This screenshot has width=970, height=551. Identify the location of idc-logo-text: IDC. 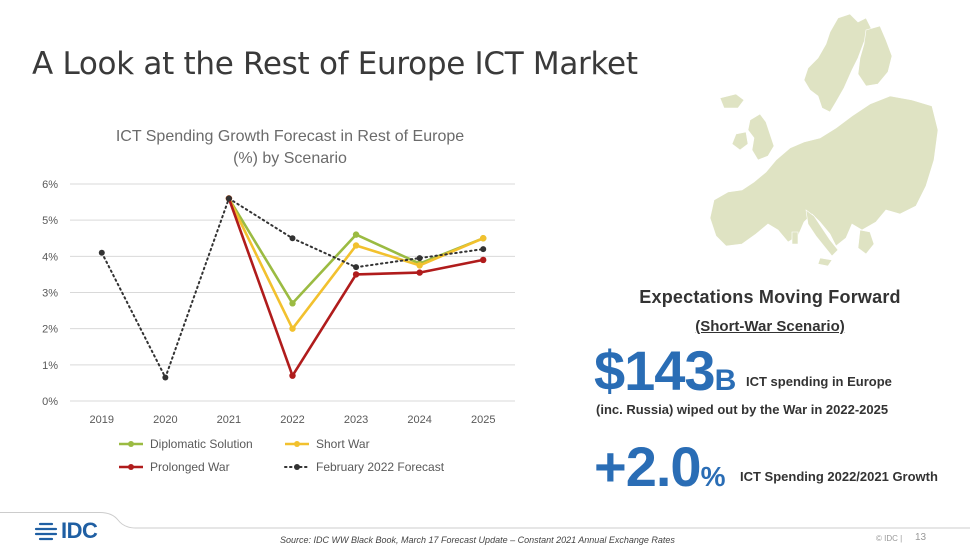
(79, 530).